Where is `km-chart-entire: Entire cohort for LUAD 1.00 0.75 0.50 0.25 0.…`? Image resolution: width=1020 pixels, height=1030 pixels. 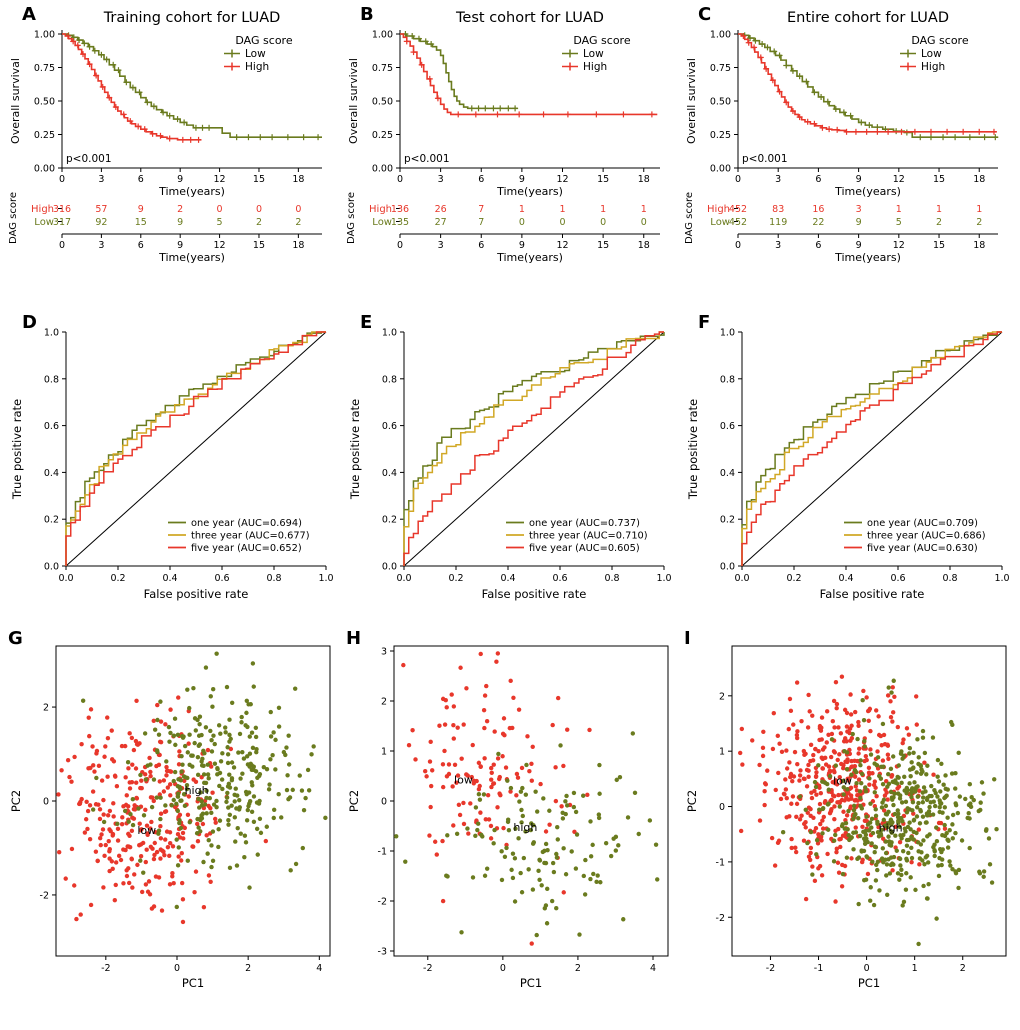 km-chart-entire: Entire cohort for LUAD 1.00 0.75 0.50 0.25 0.… is located at coordinates (841, 137).